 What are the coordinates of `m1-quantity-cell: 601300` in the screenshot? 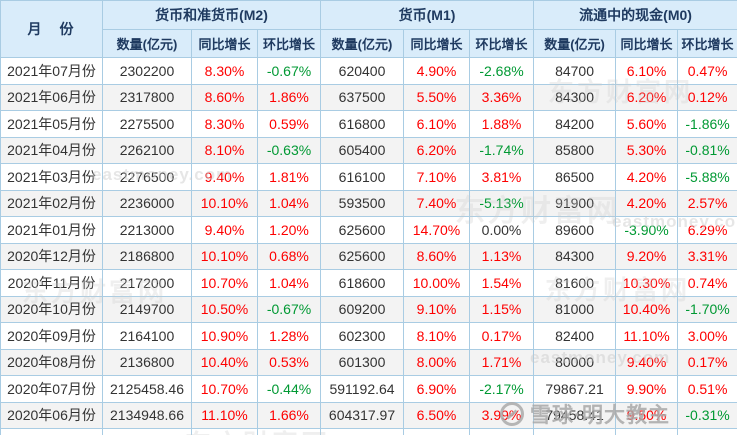 It's located at (362, 362).